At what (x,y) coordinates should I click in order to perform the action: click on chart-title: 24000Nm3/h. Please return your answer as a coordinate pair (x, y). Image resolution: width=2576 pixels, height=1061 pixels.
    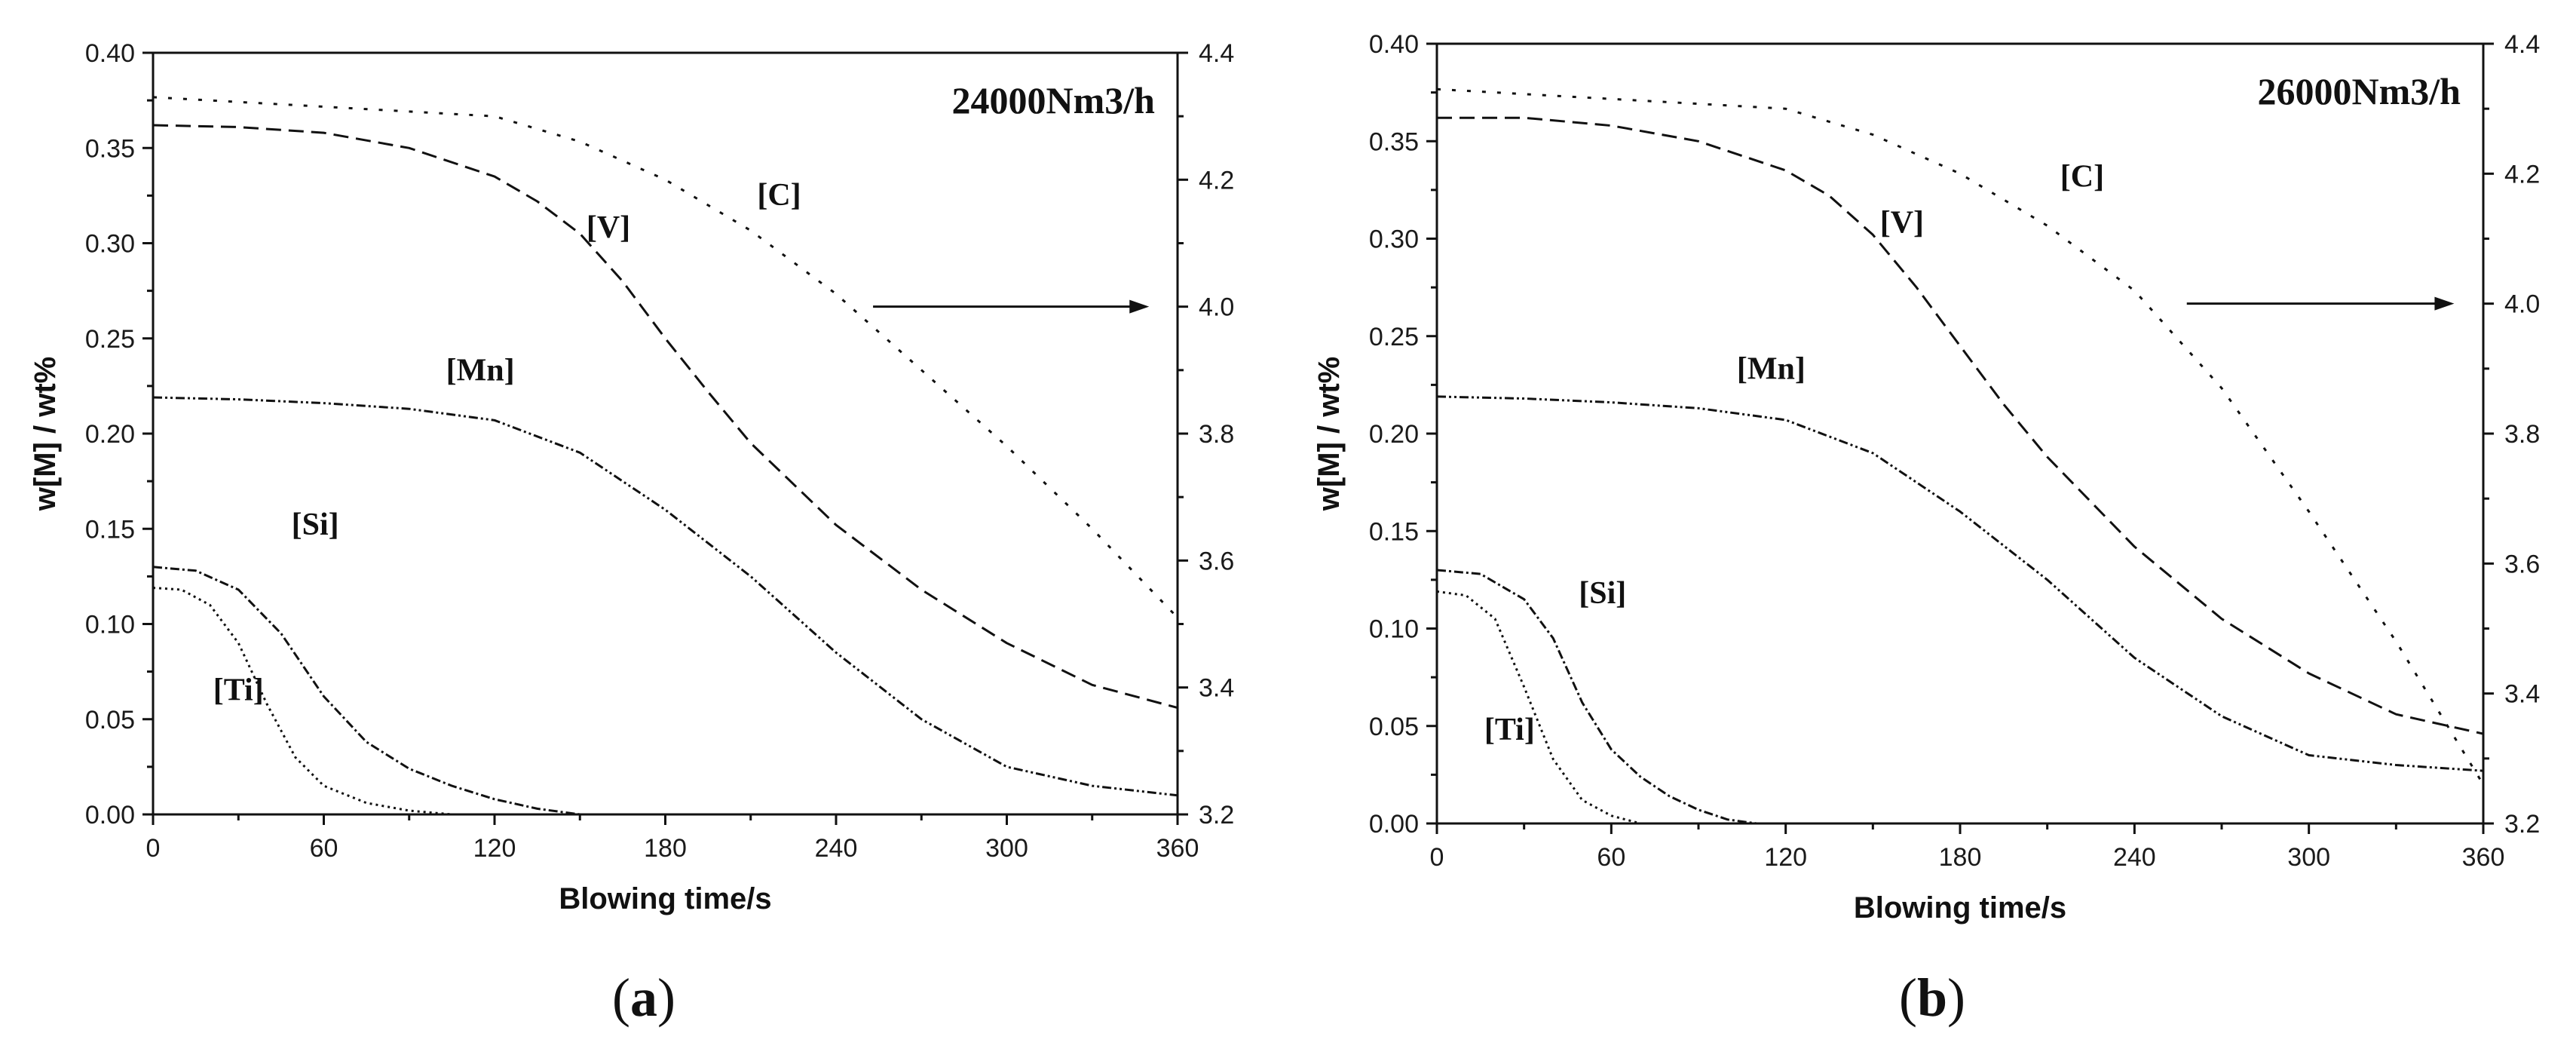
    Looking at the image, I should click on (1054, 100).